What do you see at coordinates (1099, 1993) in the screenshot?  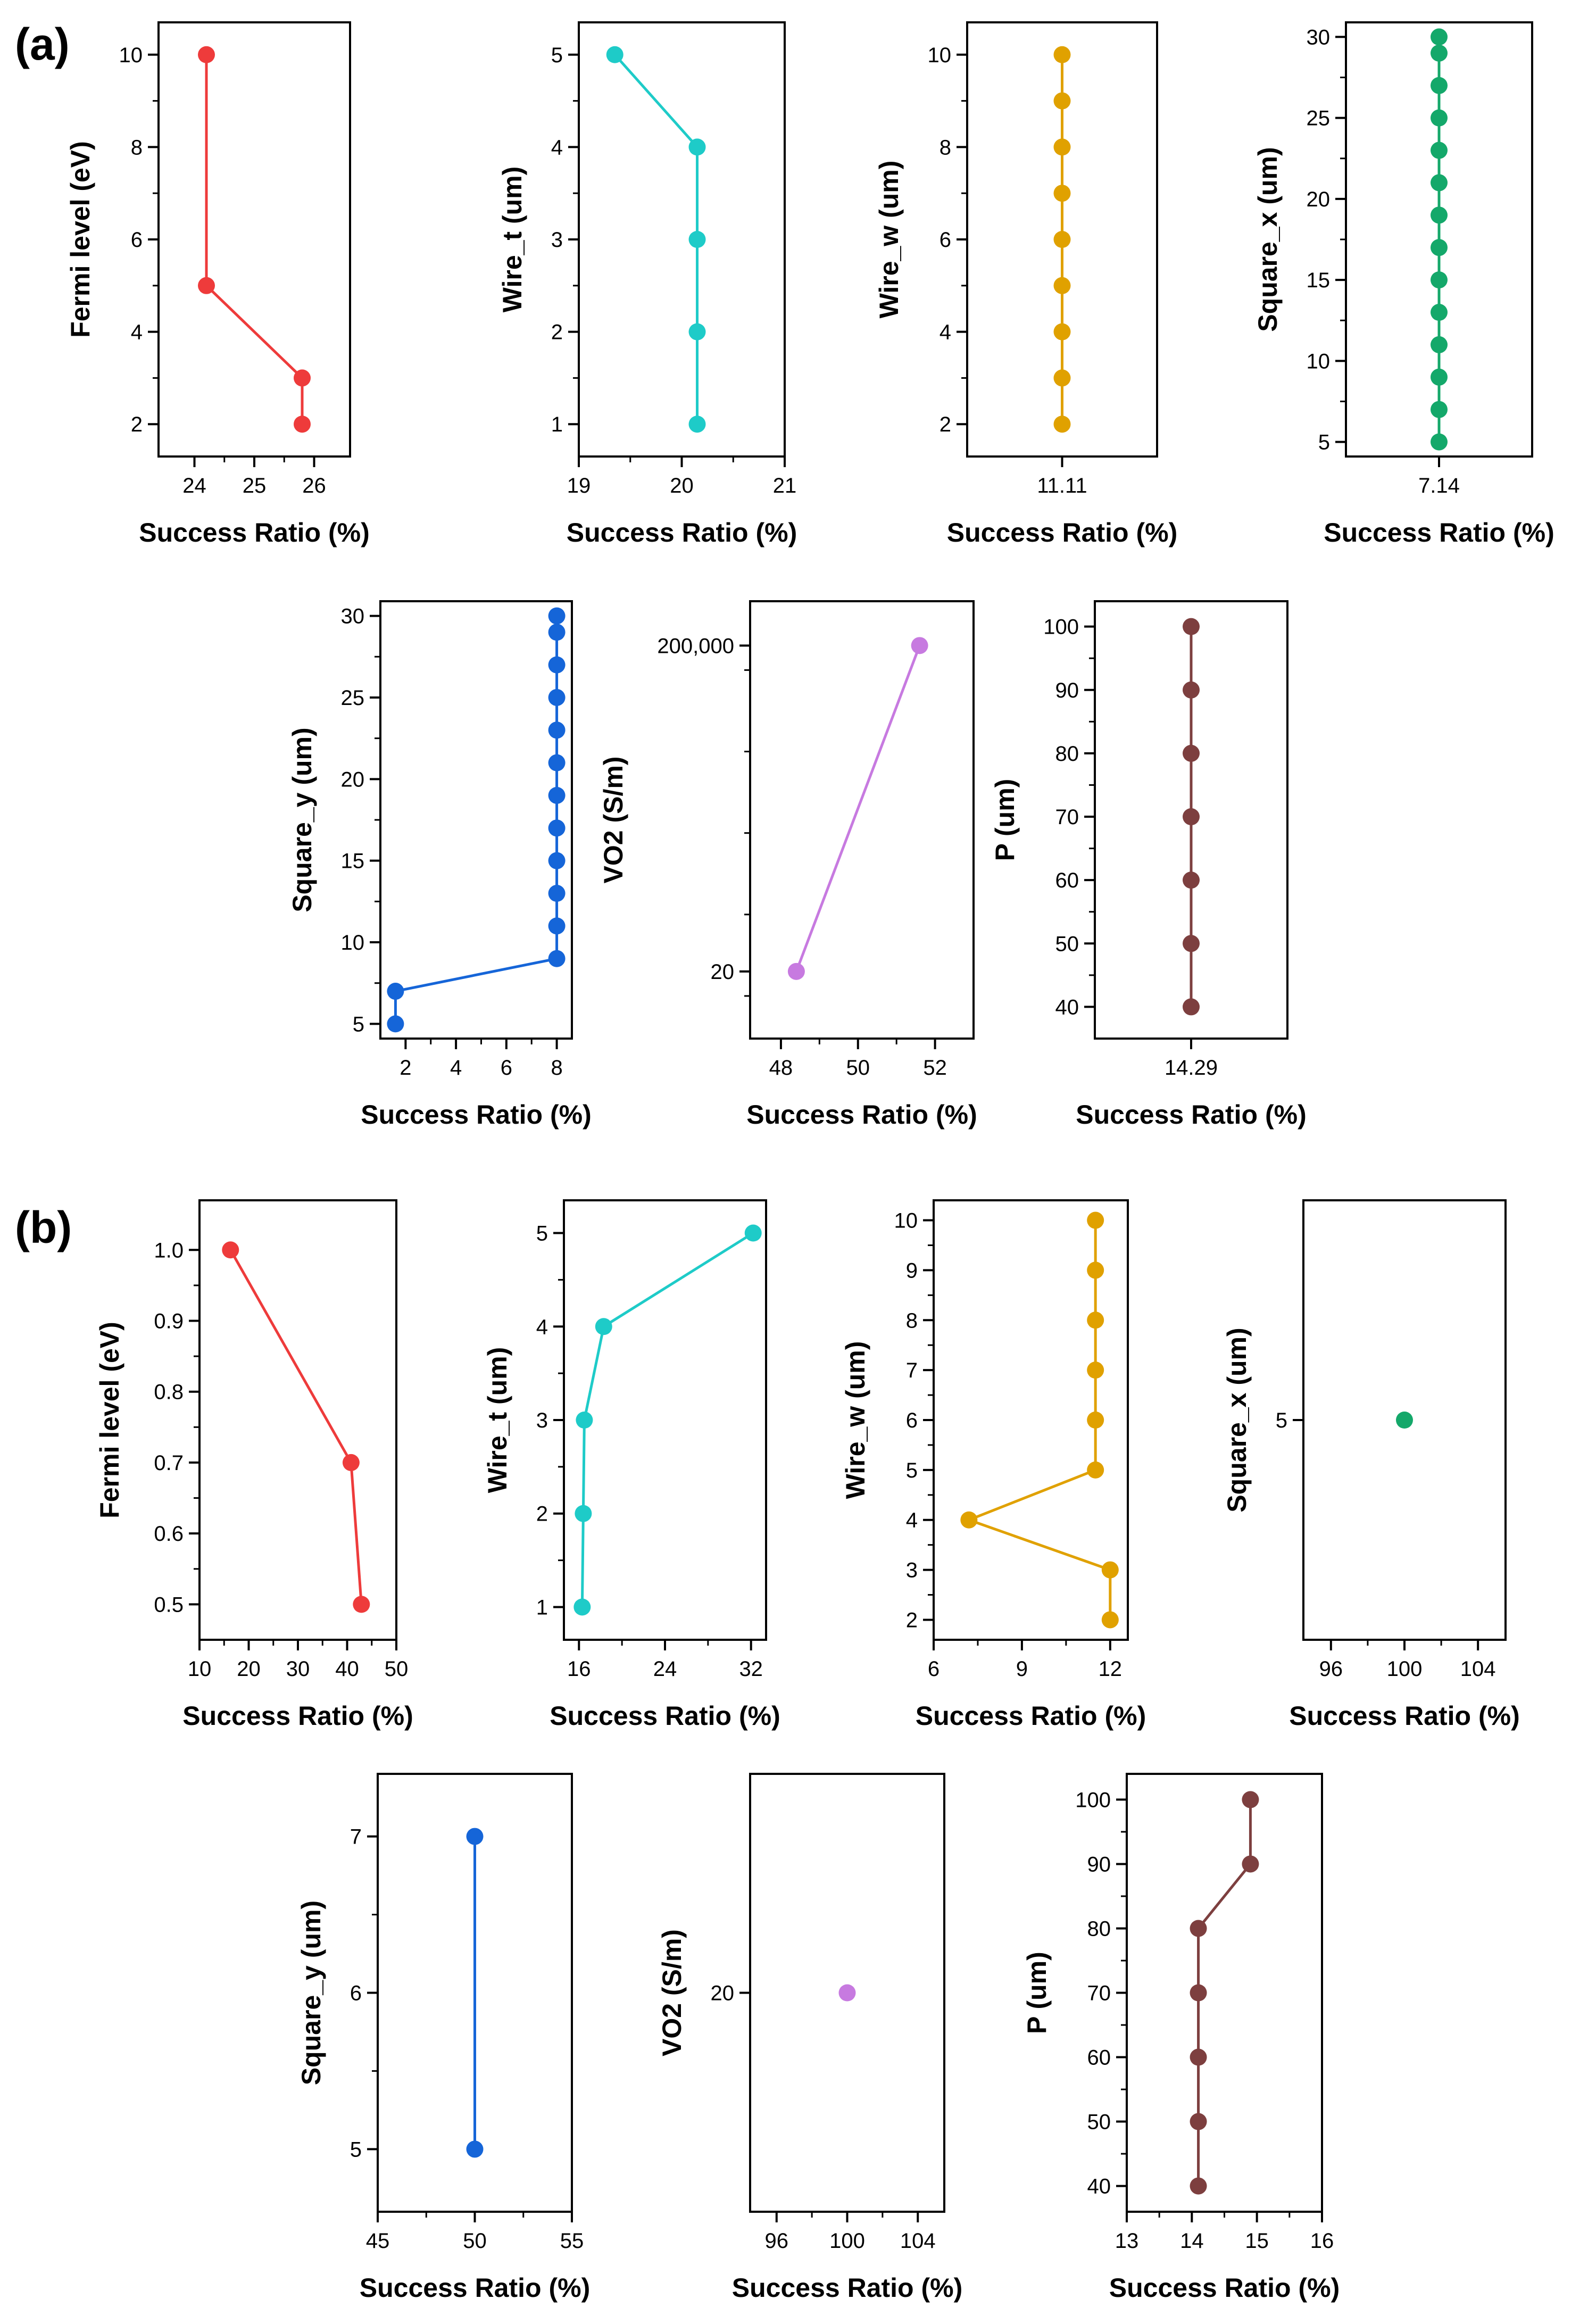 I see `y-tick-label: 70` at bounding box center [1099, 1993].